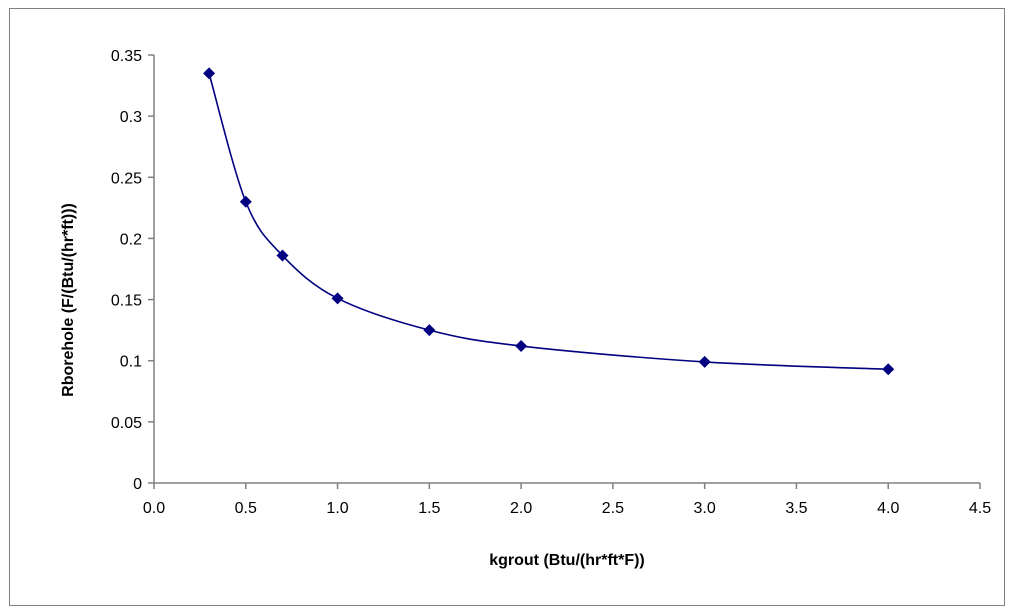 The image size is (1018, 615). What do you see at coordinates (131, 117) in the screenshot?
I see `y-tick-label: 0.3` at bounding box center [131, 117].